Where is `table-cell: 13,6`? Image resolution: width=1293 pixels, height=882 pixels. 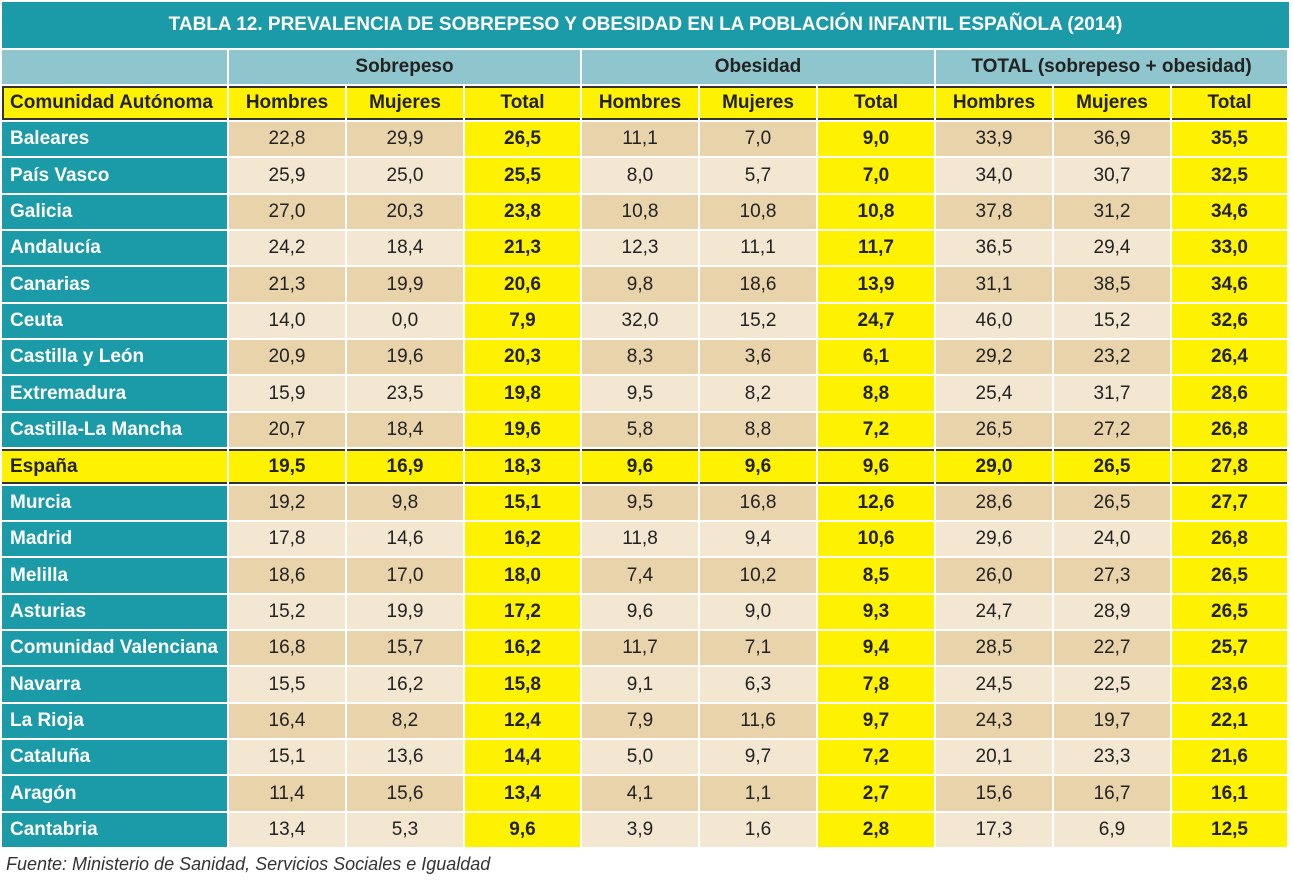 table-cell: 13,6 is located at coordinates (405, 757).